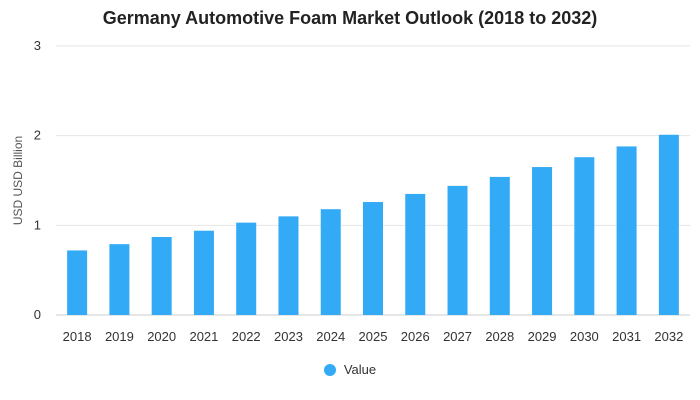  I want to click on bar-2018, so click(77, 282).